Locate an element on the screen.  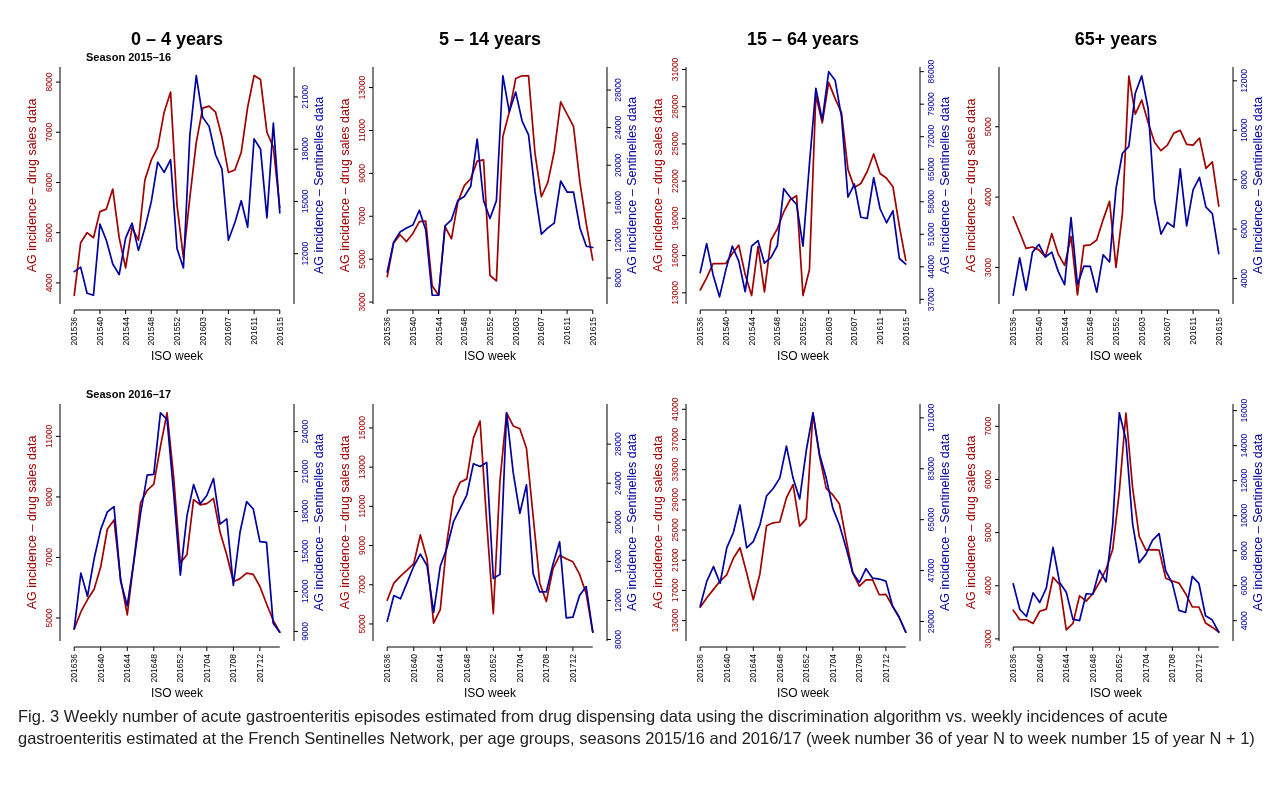
y-tick-label: 29000 is located at coordinates (675, 499).